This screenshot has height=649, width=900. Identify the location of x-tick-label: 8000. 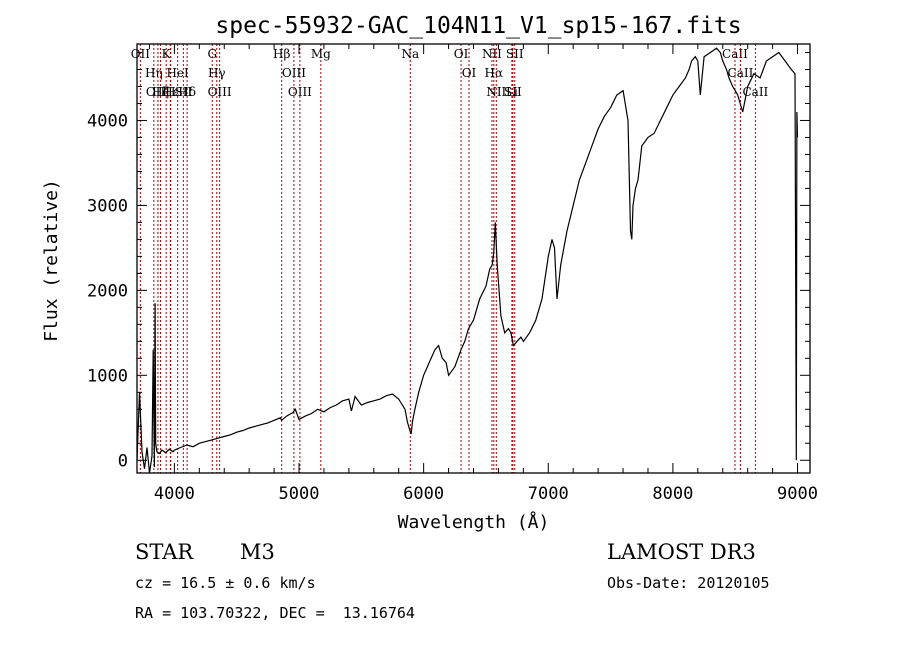
(672, 494).